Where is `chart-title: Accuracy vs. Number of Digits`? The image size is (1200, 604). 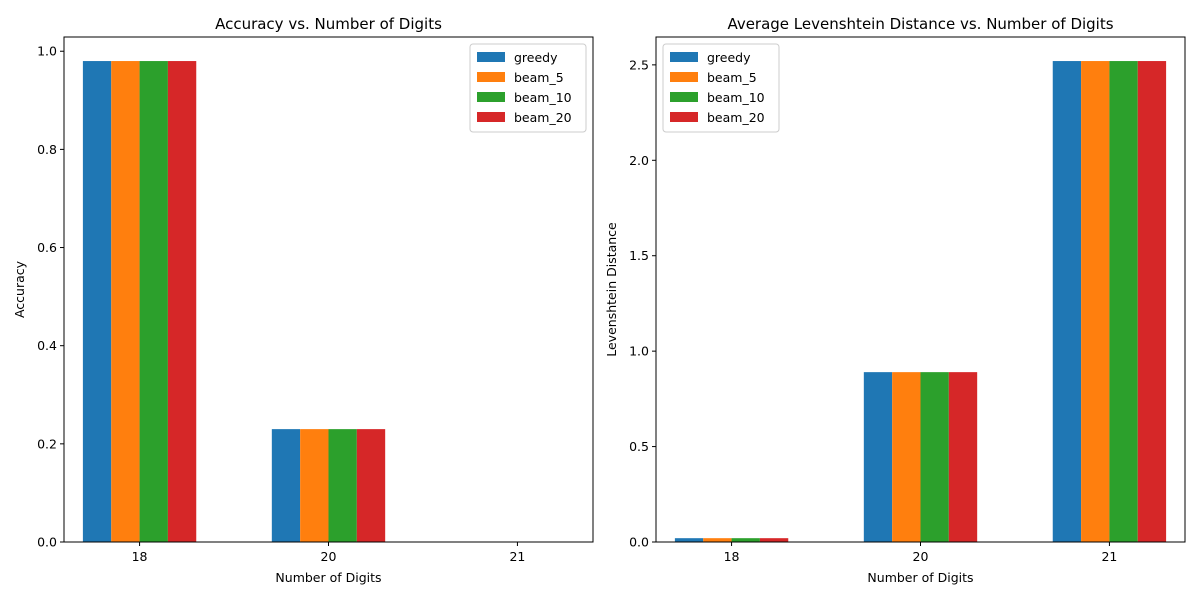
chart-title: Accuracy vs. Number of Digits is located at coordinates (328, 24).